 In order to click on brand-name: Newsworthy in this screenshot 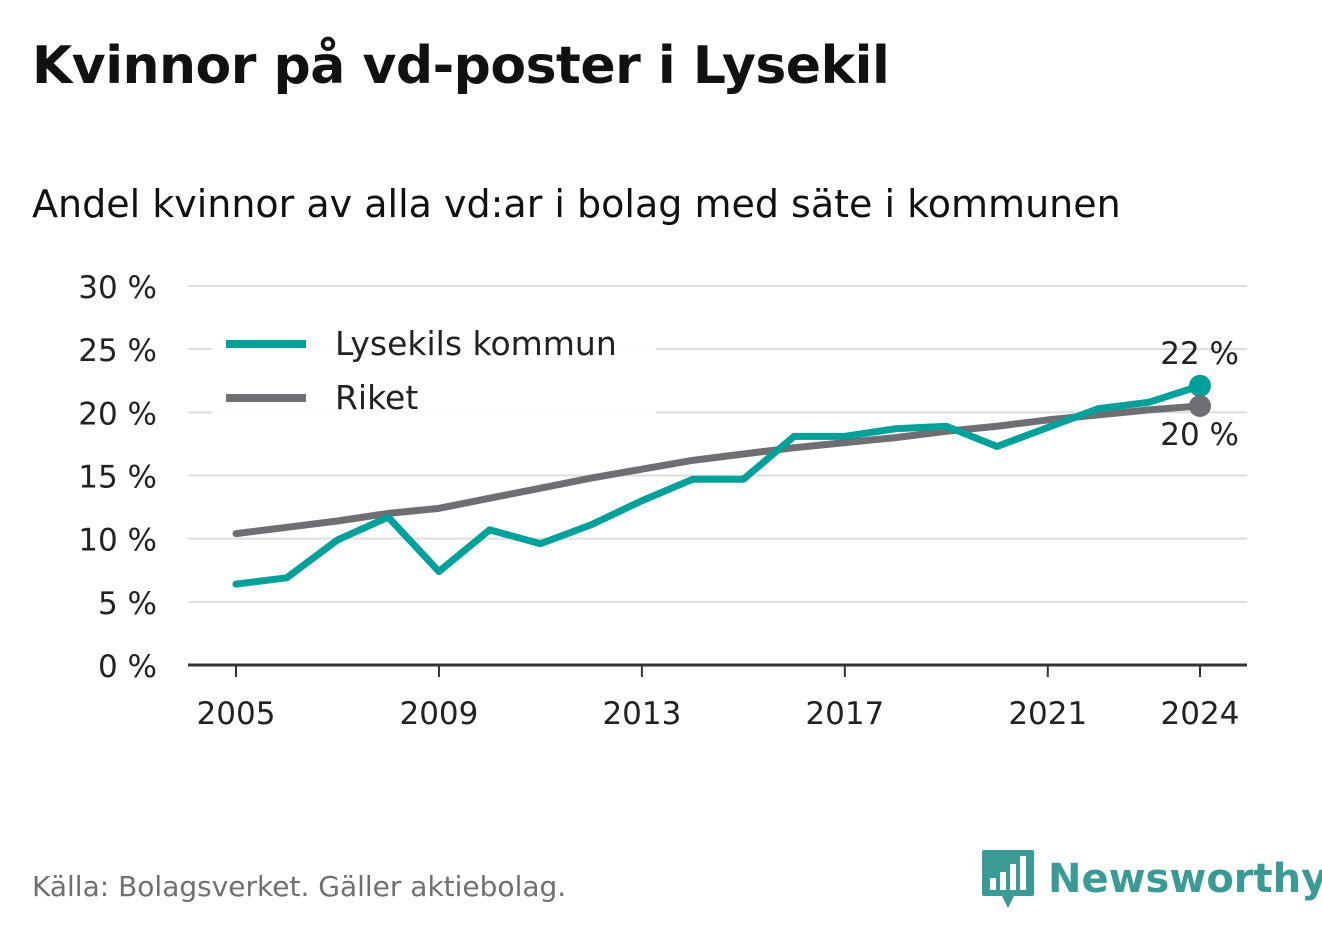, I will do `click(1185, 879)`.